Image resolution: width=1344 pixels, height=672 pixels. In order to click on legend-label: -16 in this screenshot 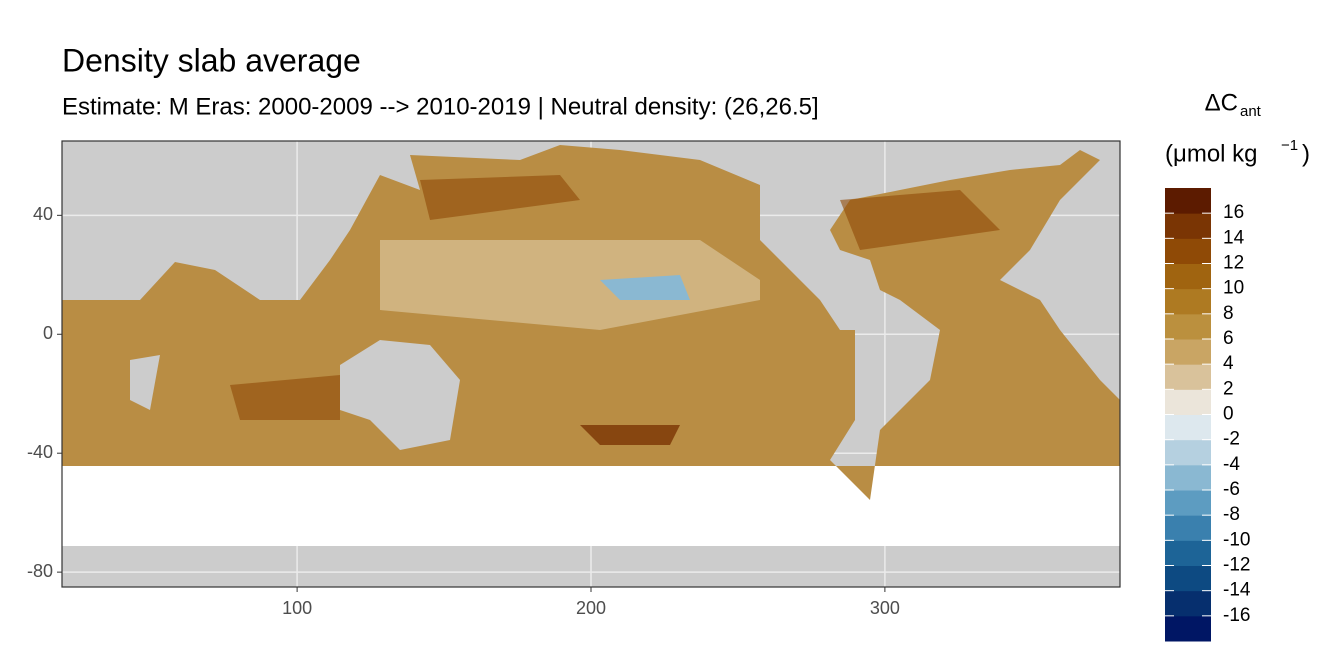, I will do `click(1236, 615)`.